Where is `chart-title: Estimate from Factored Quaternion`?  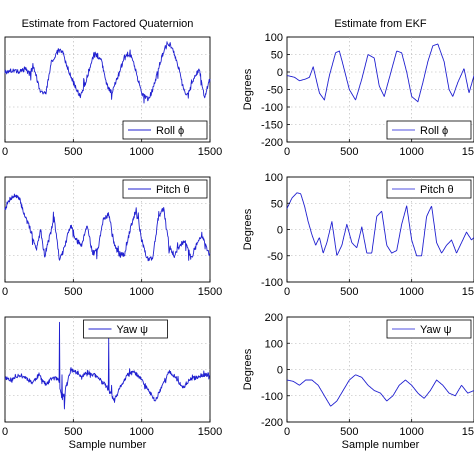 chart-title: Estimate from Factored Quaternion is located at coordinates (108, 24).